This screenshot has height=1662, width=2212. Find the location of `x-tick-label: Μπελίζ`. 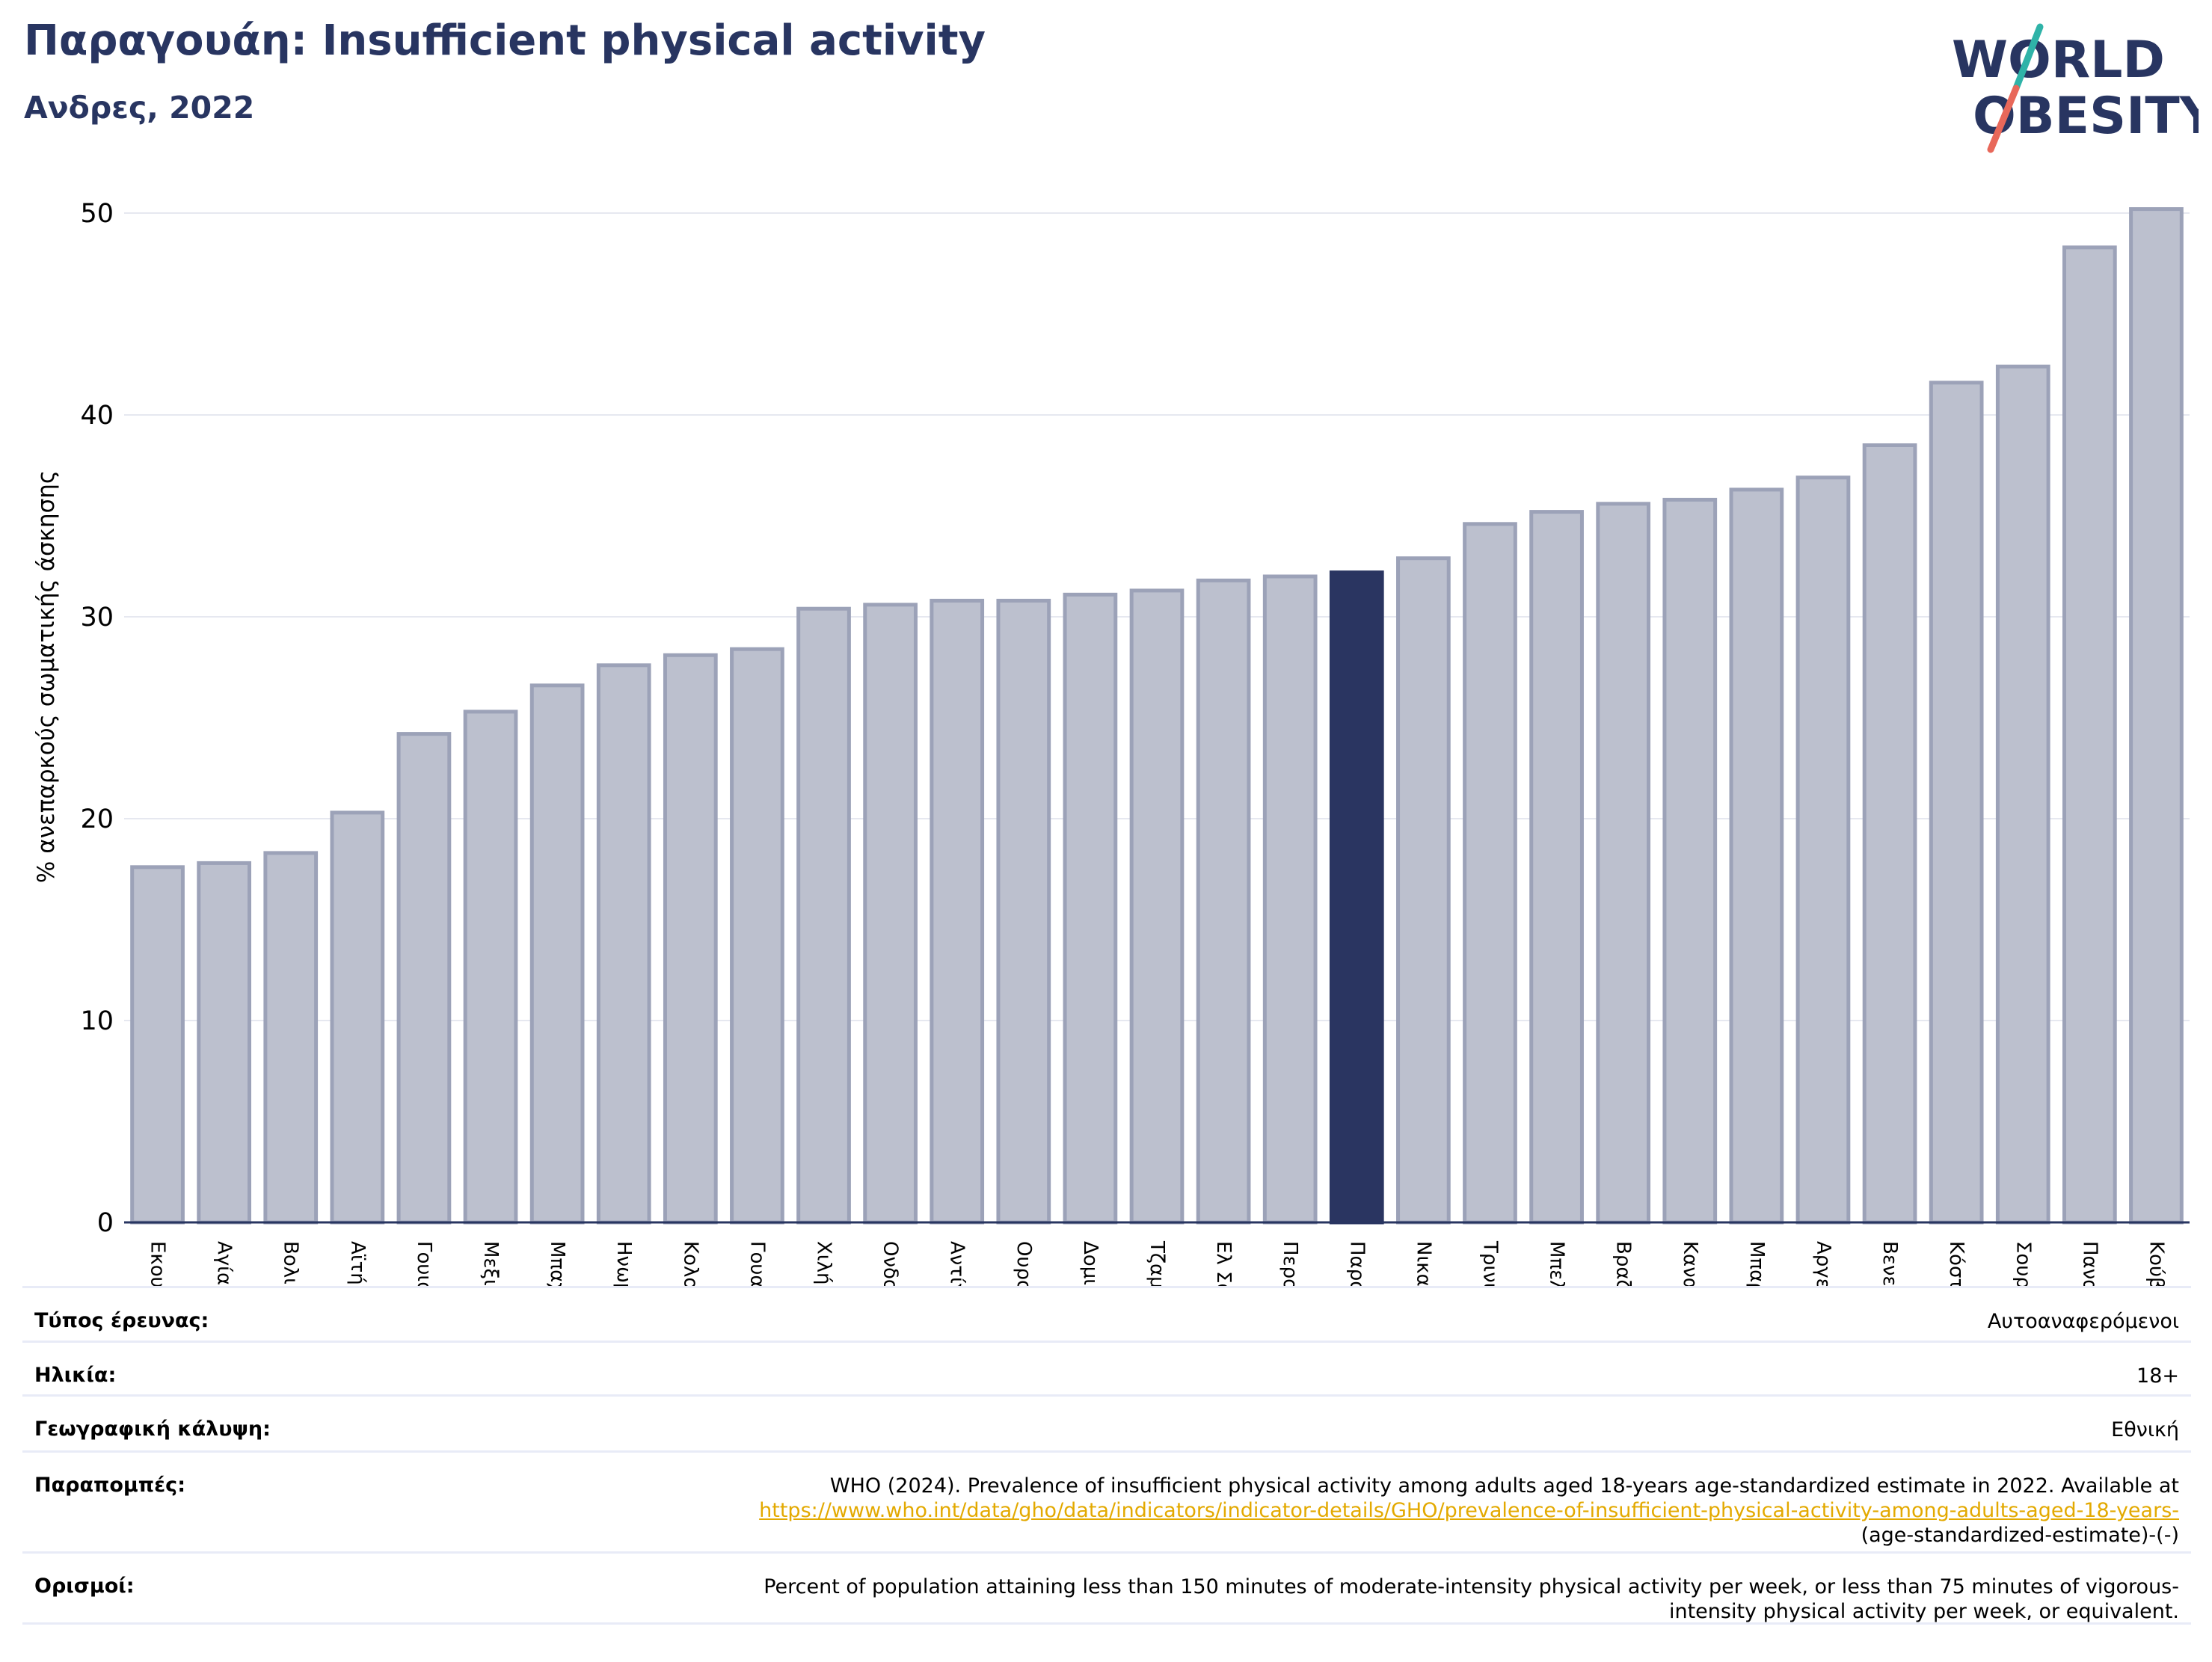

x-tick-label: Μπελίζ is located at coordinates (1557, 1263).